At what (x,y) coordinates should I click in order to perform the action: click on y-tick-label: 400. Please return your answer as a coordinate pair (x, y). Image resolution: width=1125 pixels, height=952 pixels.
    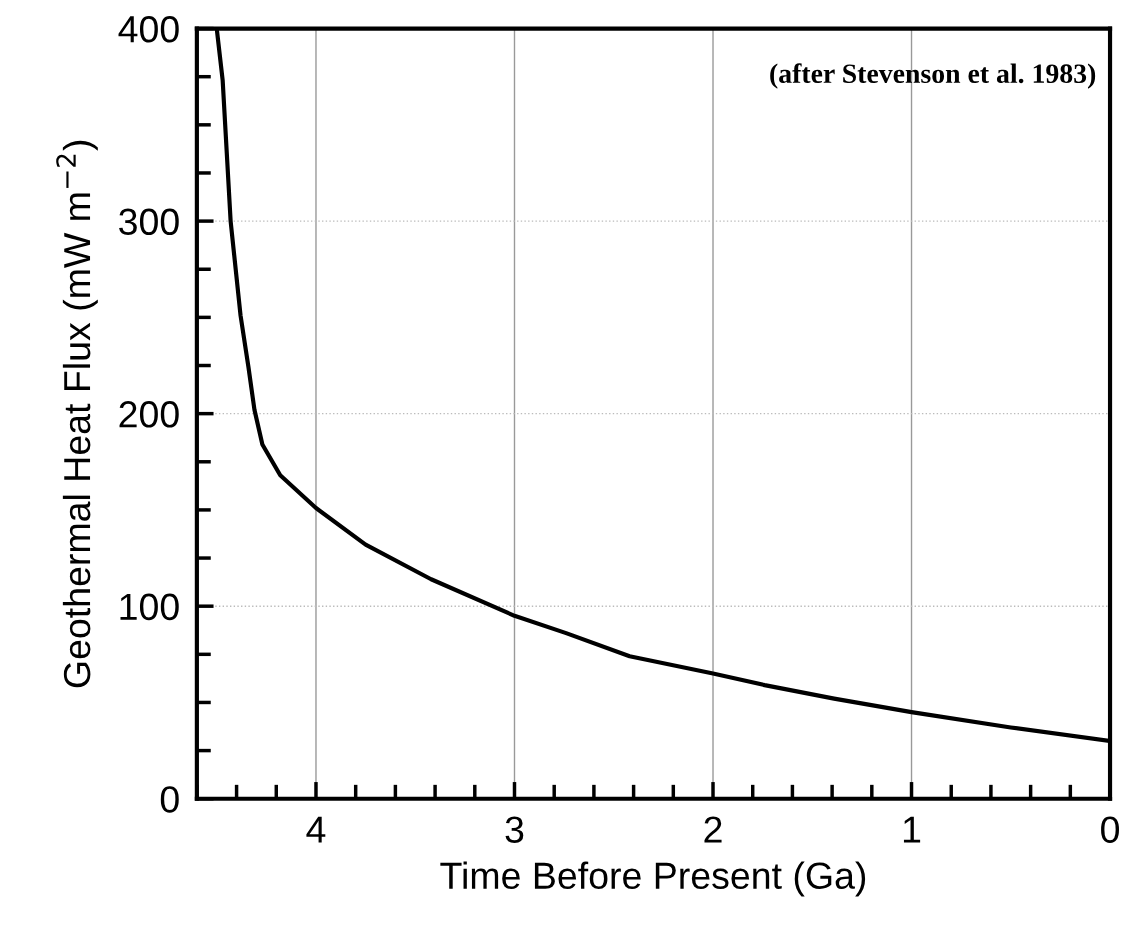
    Looking at the image, I should click on (148, 29).